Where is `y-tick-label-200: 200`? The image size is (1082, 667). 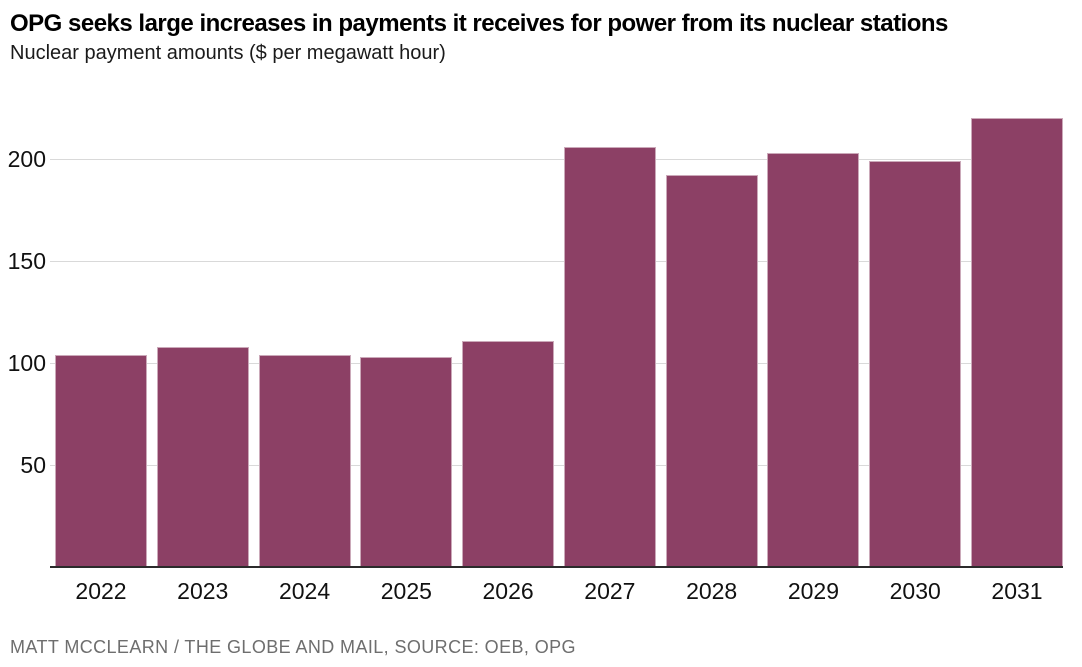 y-tick-label-200: 200 is located at coordinates (26, 159).